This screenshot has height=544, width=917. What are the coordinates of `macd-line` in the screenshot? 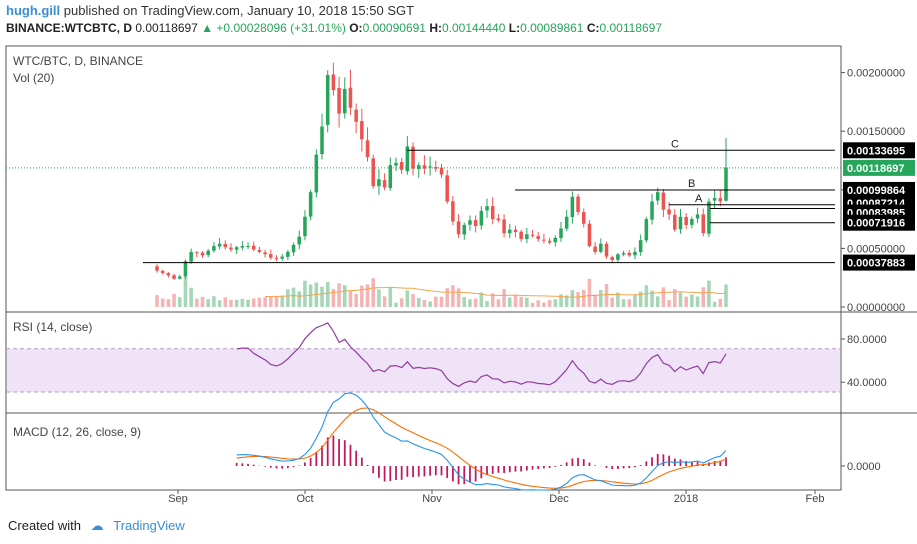 It's located at (481, 441).